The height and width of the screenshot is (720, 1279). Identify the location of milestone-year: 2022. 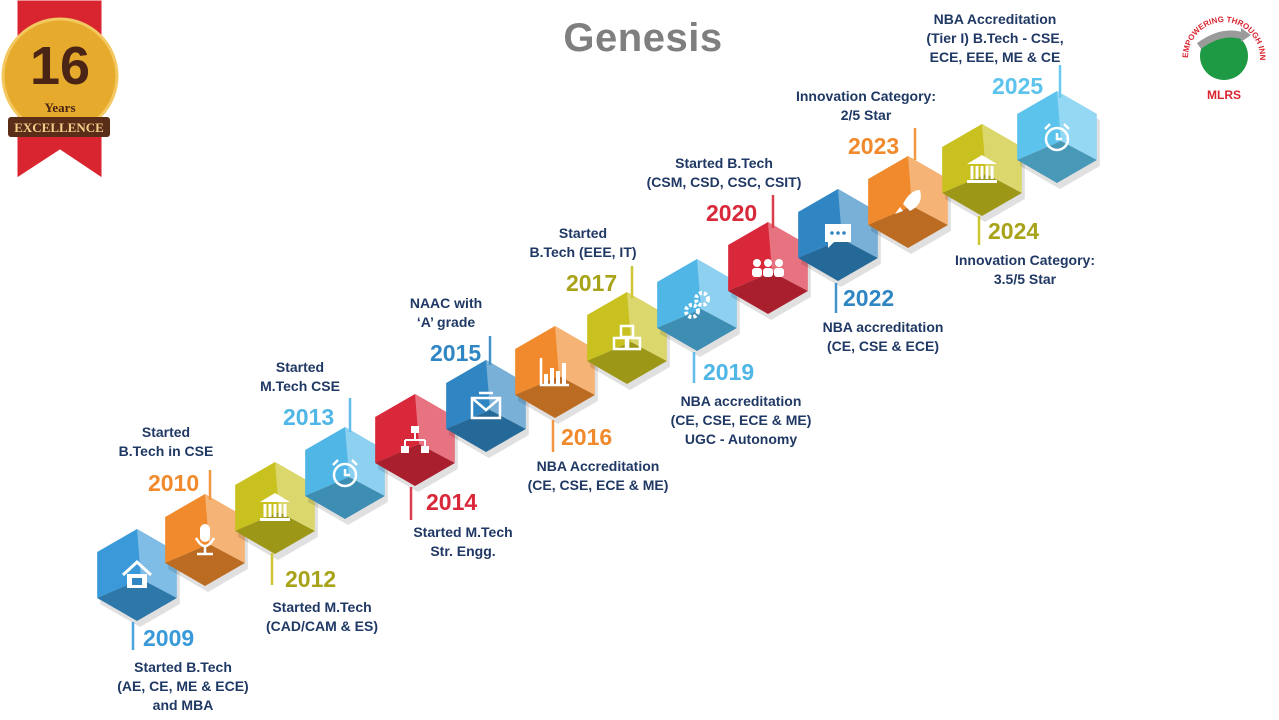
(869, 298).